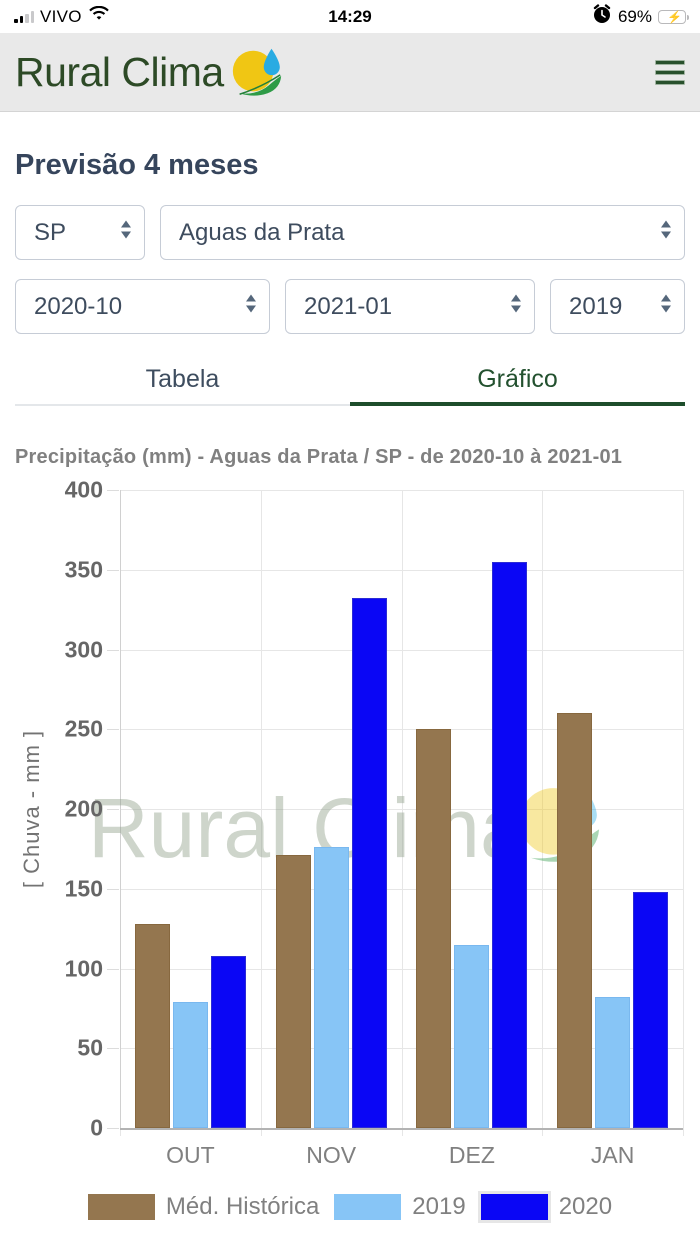 The height and width of the screenshot is (1244, 700). I want to click on rural-clima-logo-icon, so click(256, 72).